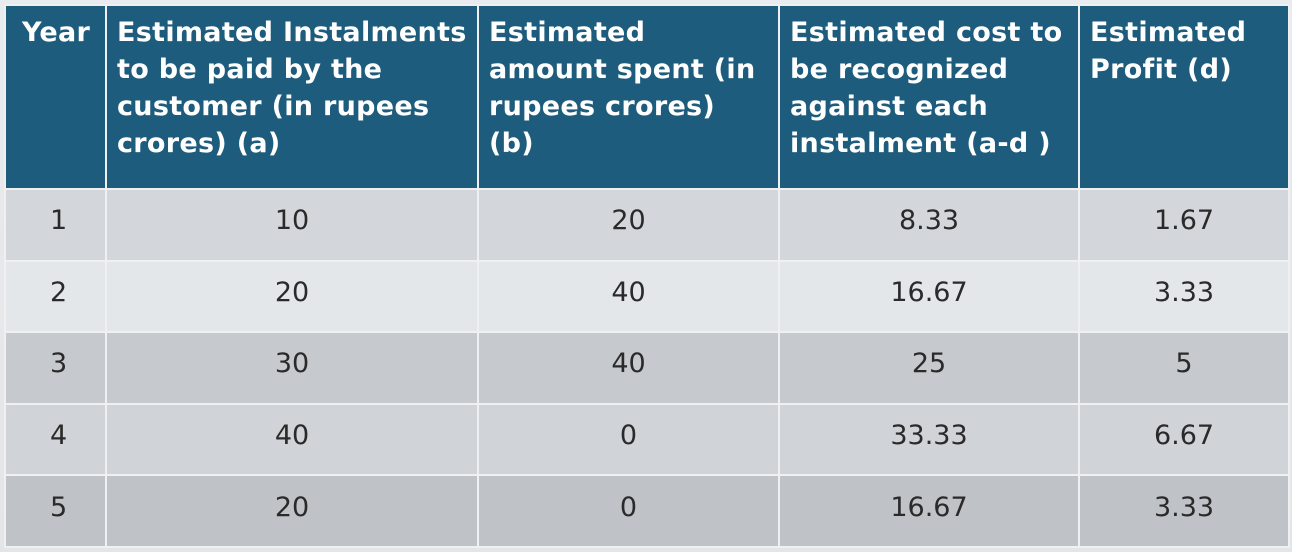 The image size is (1292, 552). What do you see at coordinates (55, 439) in the screenshot?
I see `cell-year: 4` at bounding box center [55, 439].